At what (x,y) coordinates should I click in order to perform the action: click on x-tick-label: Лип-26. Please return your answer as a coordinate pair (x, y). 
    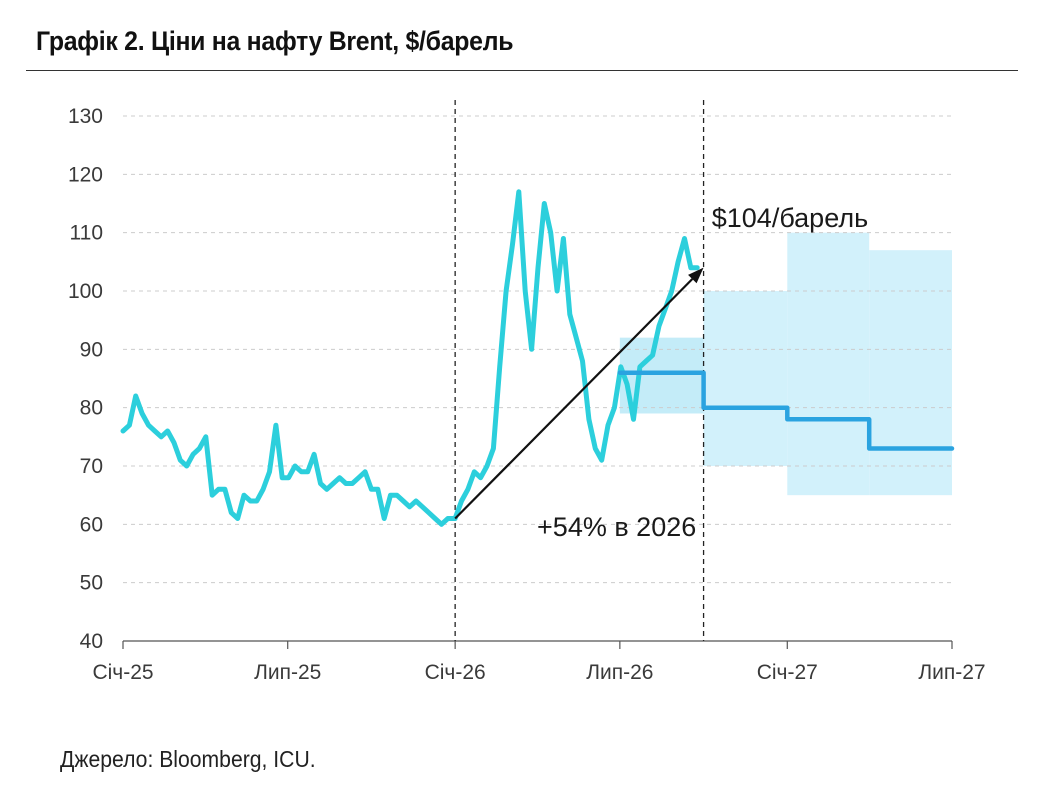
    Looking at the image, I should click on (619, 672).